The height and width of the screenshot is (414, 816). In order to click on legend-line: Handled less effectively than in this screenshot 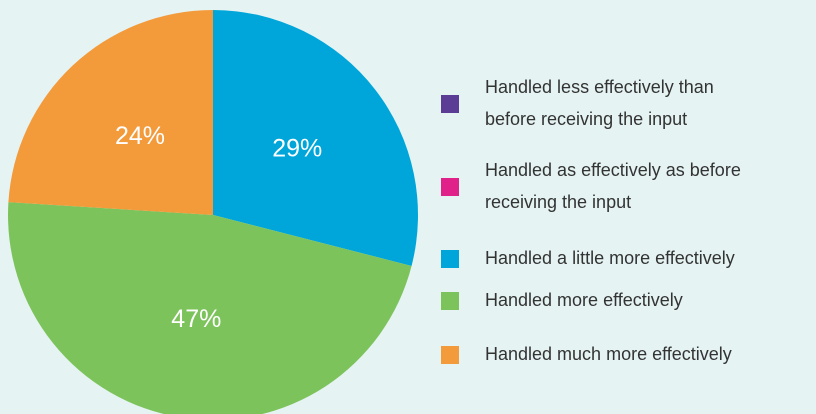, I will do `click(599, 87)`.